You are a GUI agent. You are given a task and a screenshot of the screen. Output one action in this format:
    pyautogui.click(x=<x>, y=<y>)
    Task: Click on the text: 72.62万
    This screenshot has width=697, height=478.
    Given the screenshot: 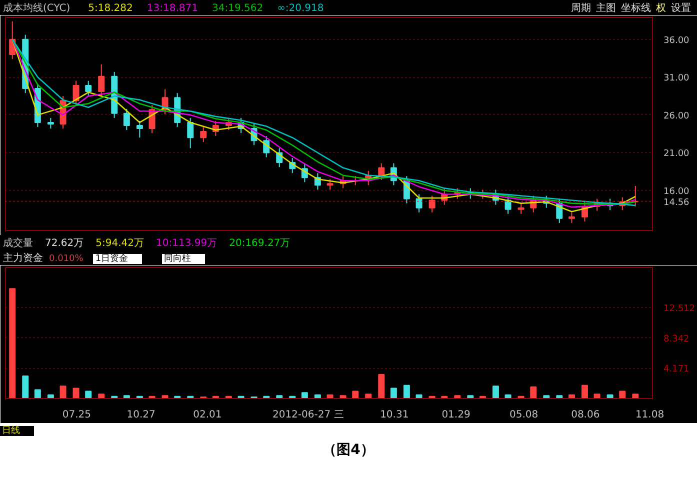 What is the action you would take?
    pyautogui.click(x=64, y=243)
    